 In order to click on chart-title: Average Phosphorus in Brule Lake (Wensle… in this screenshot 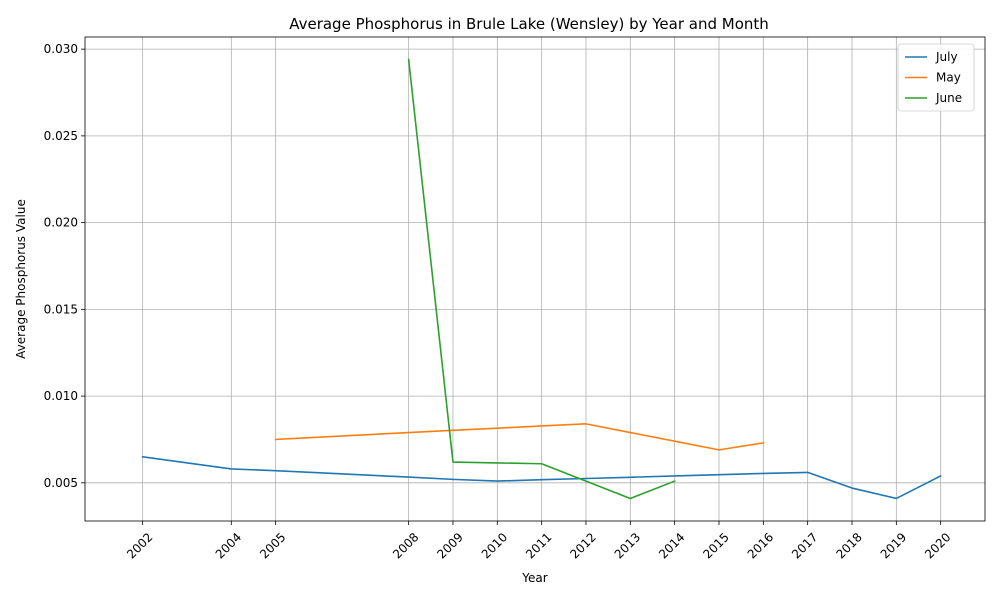, I will do `click(529, 24)`.